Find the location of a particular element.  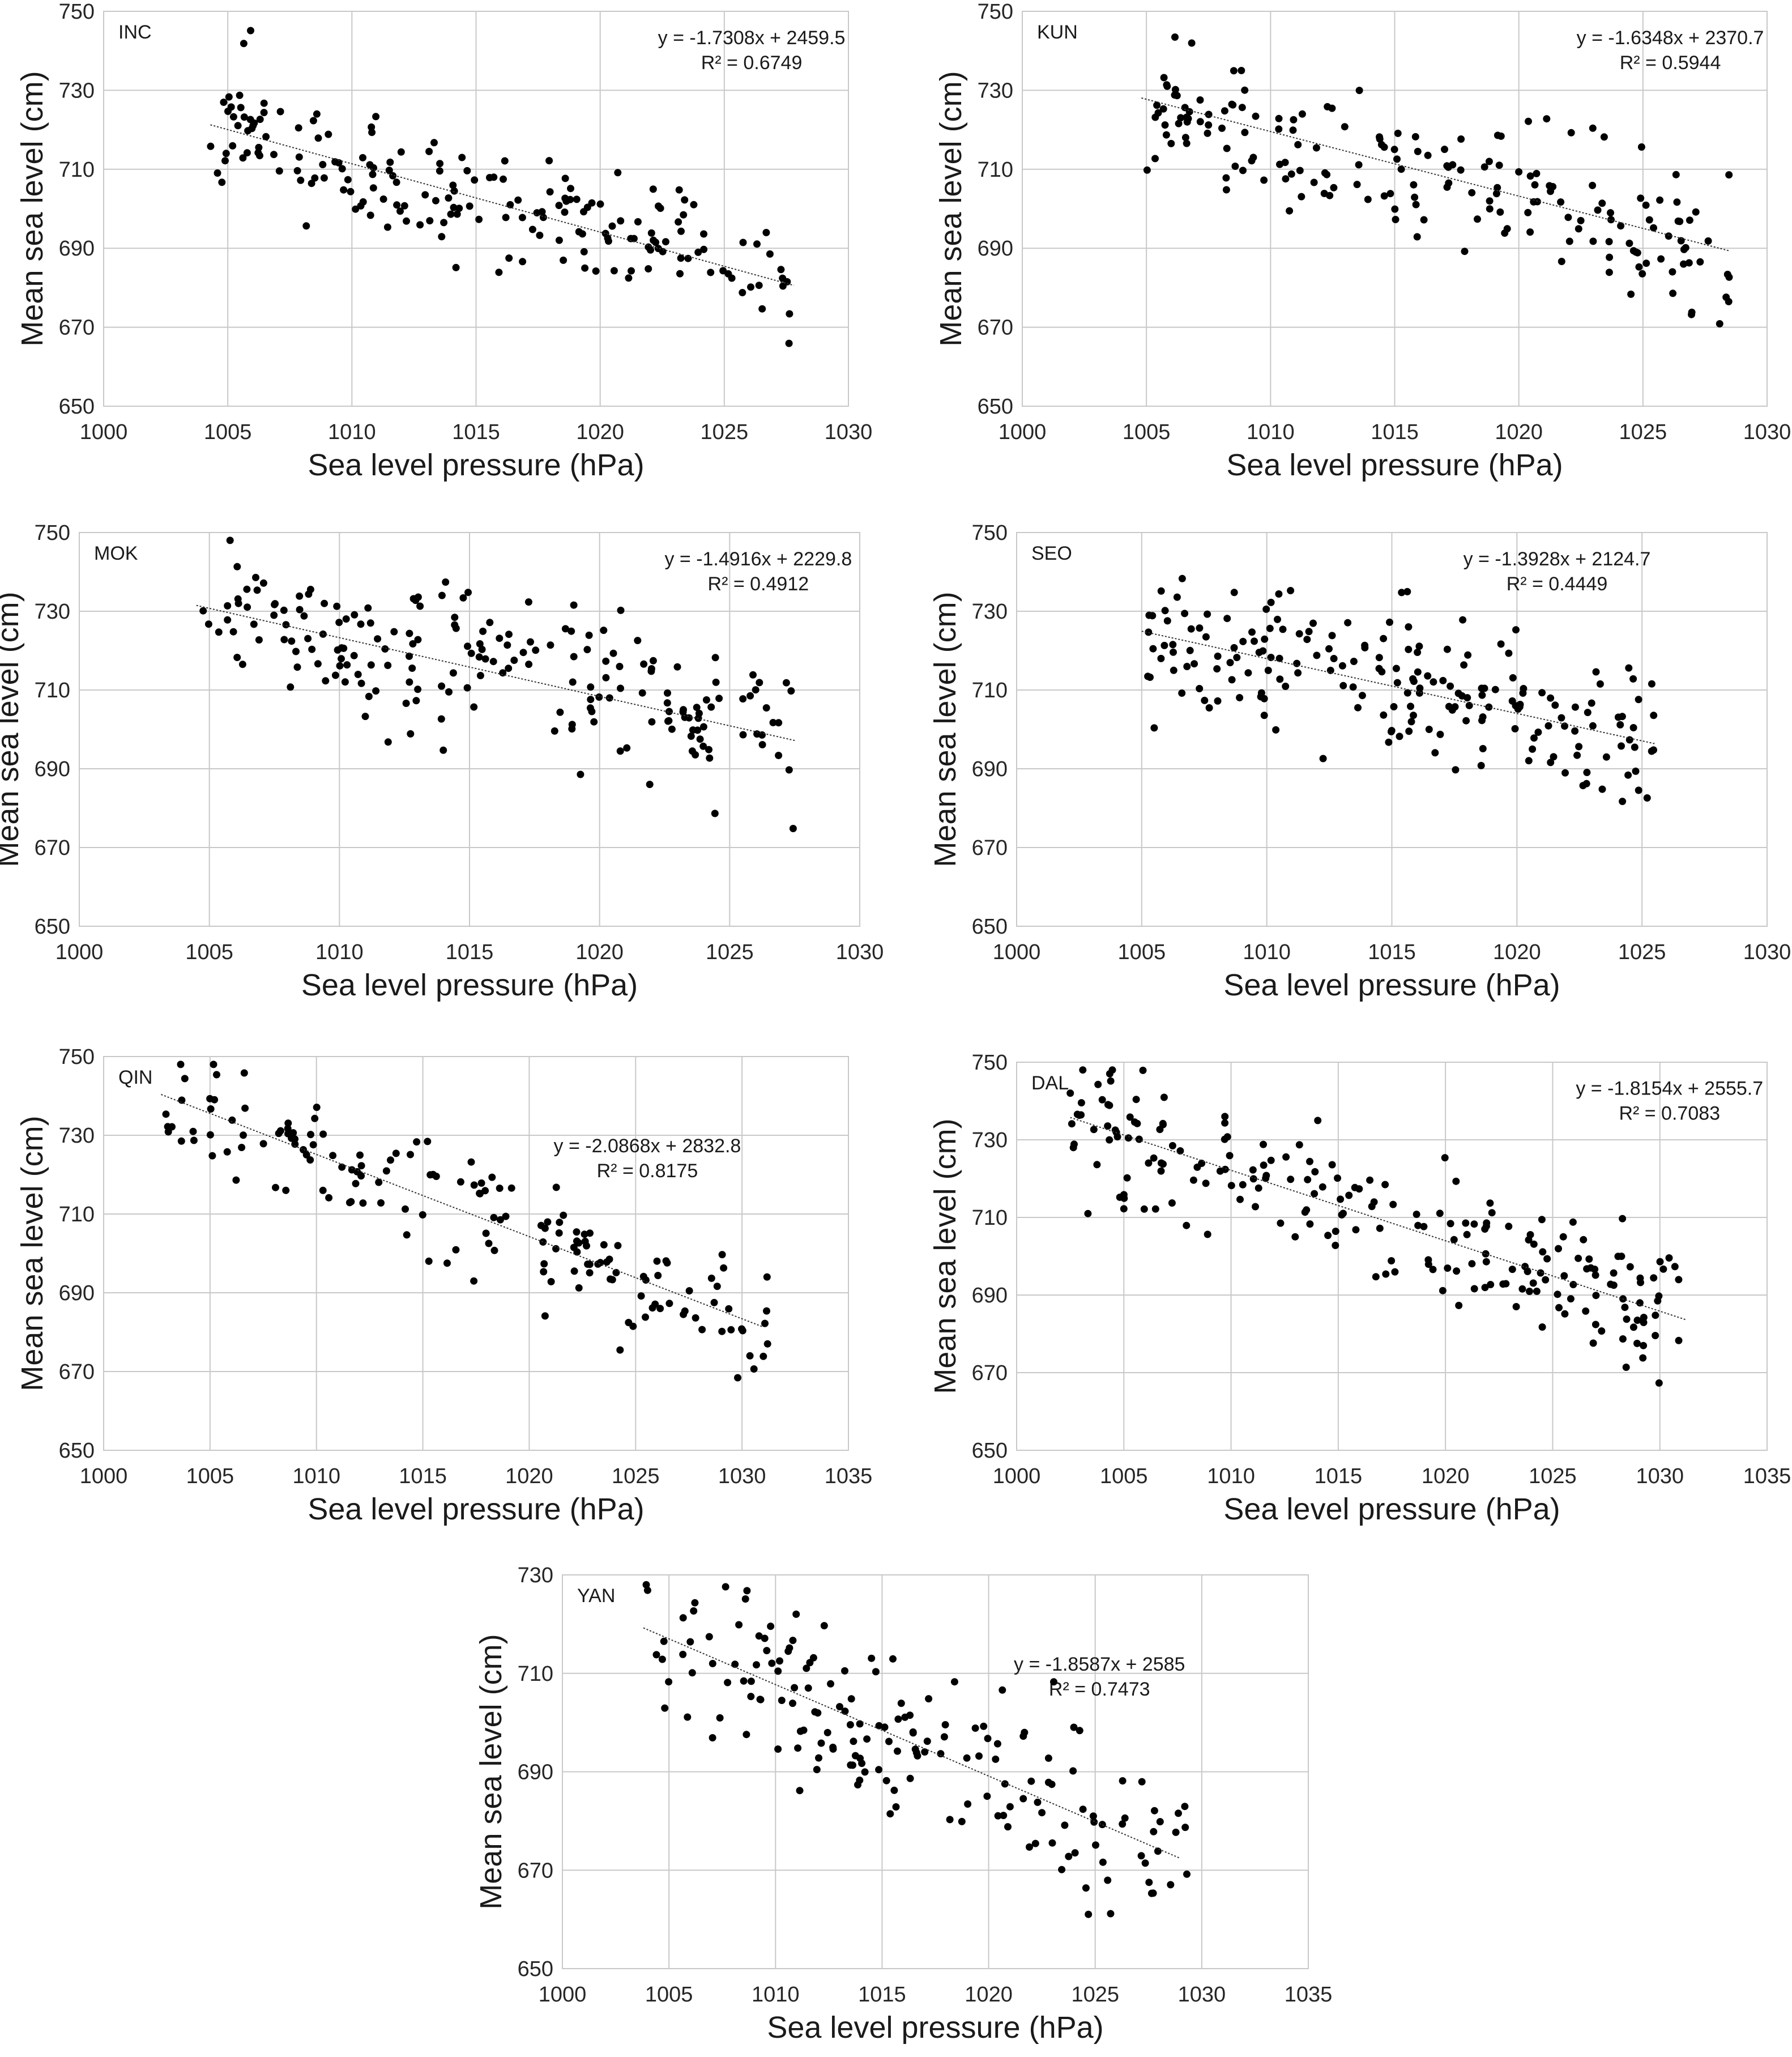

x-tick-label: 1030 is located at coordinates (1660, 1476).